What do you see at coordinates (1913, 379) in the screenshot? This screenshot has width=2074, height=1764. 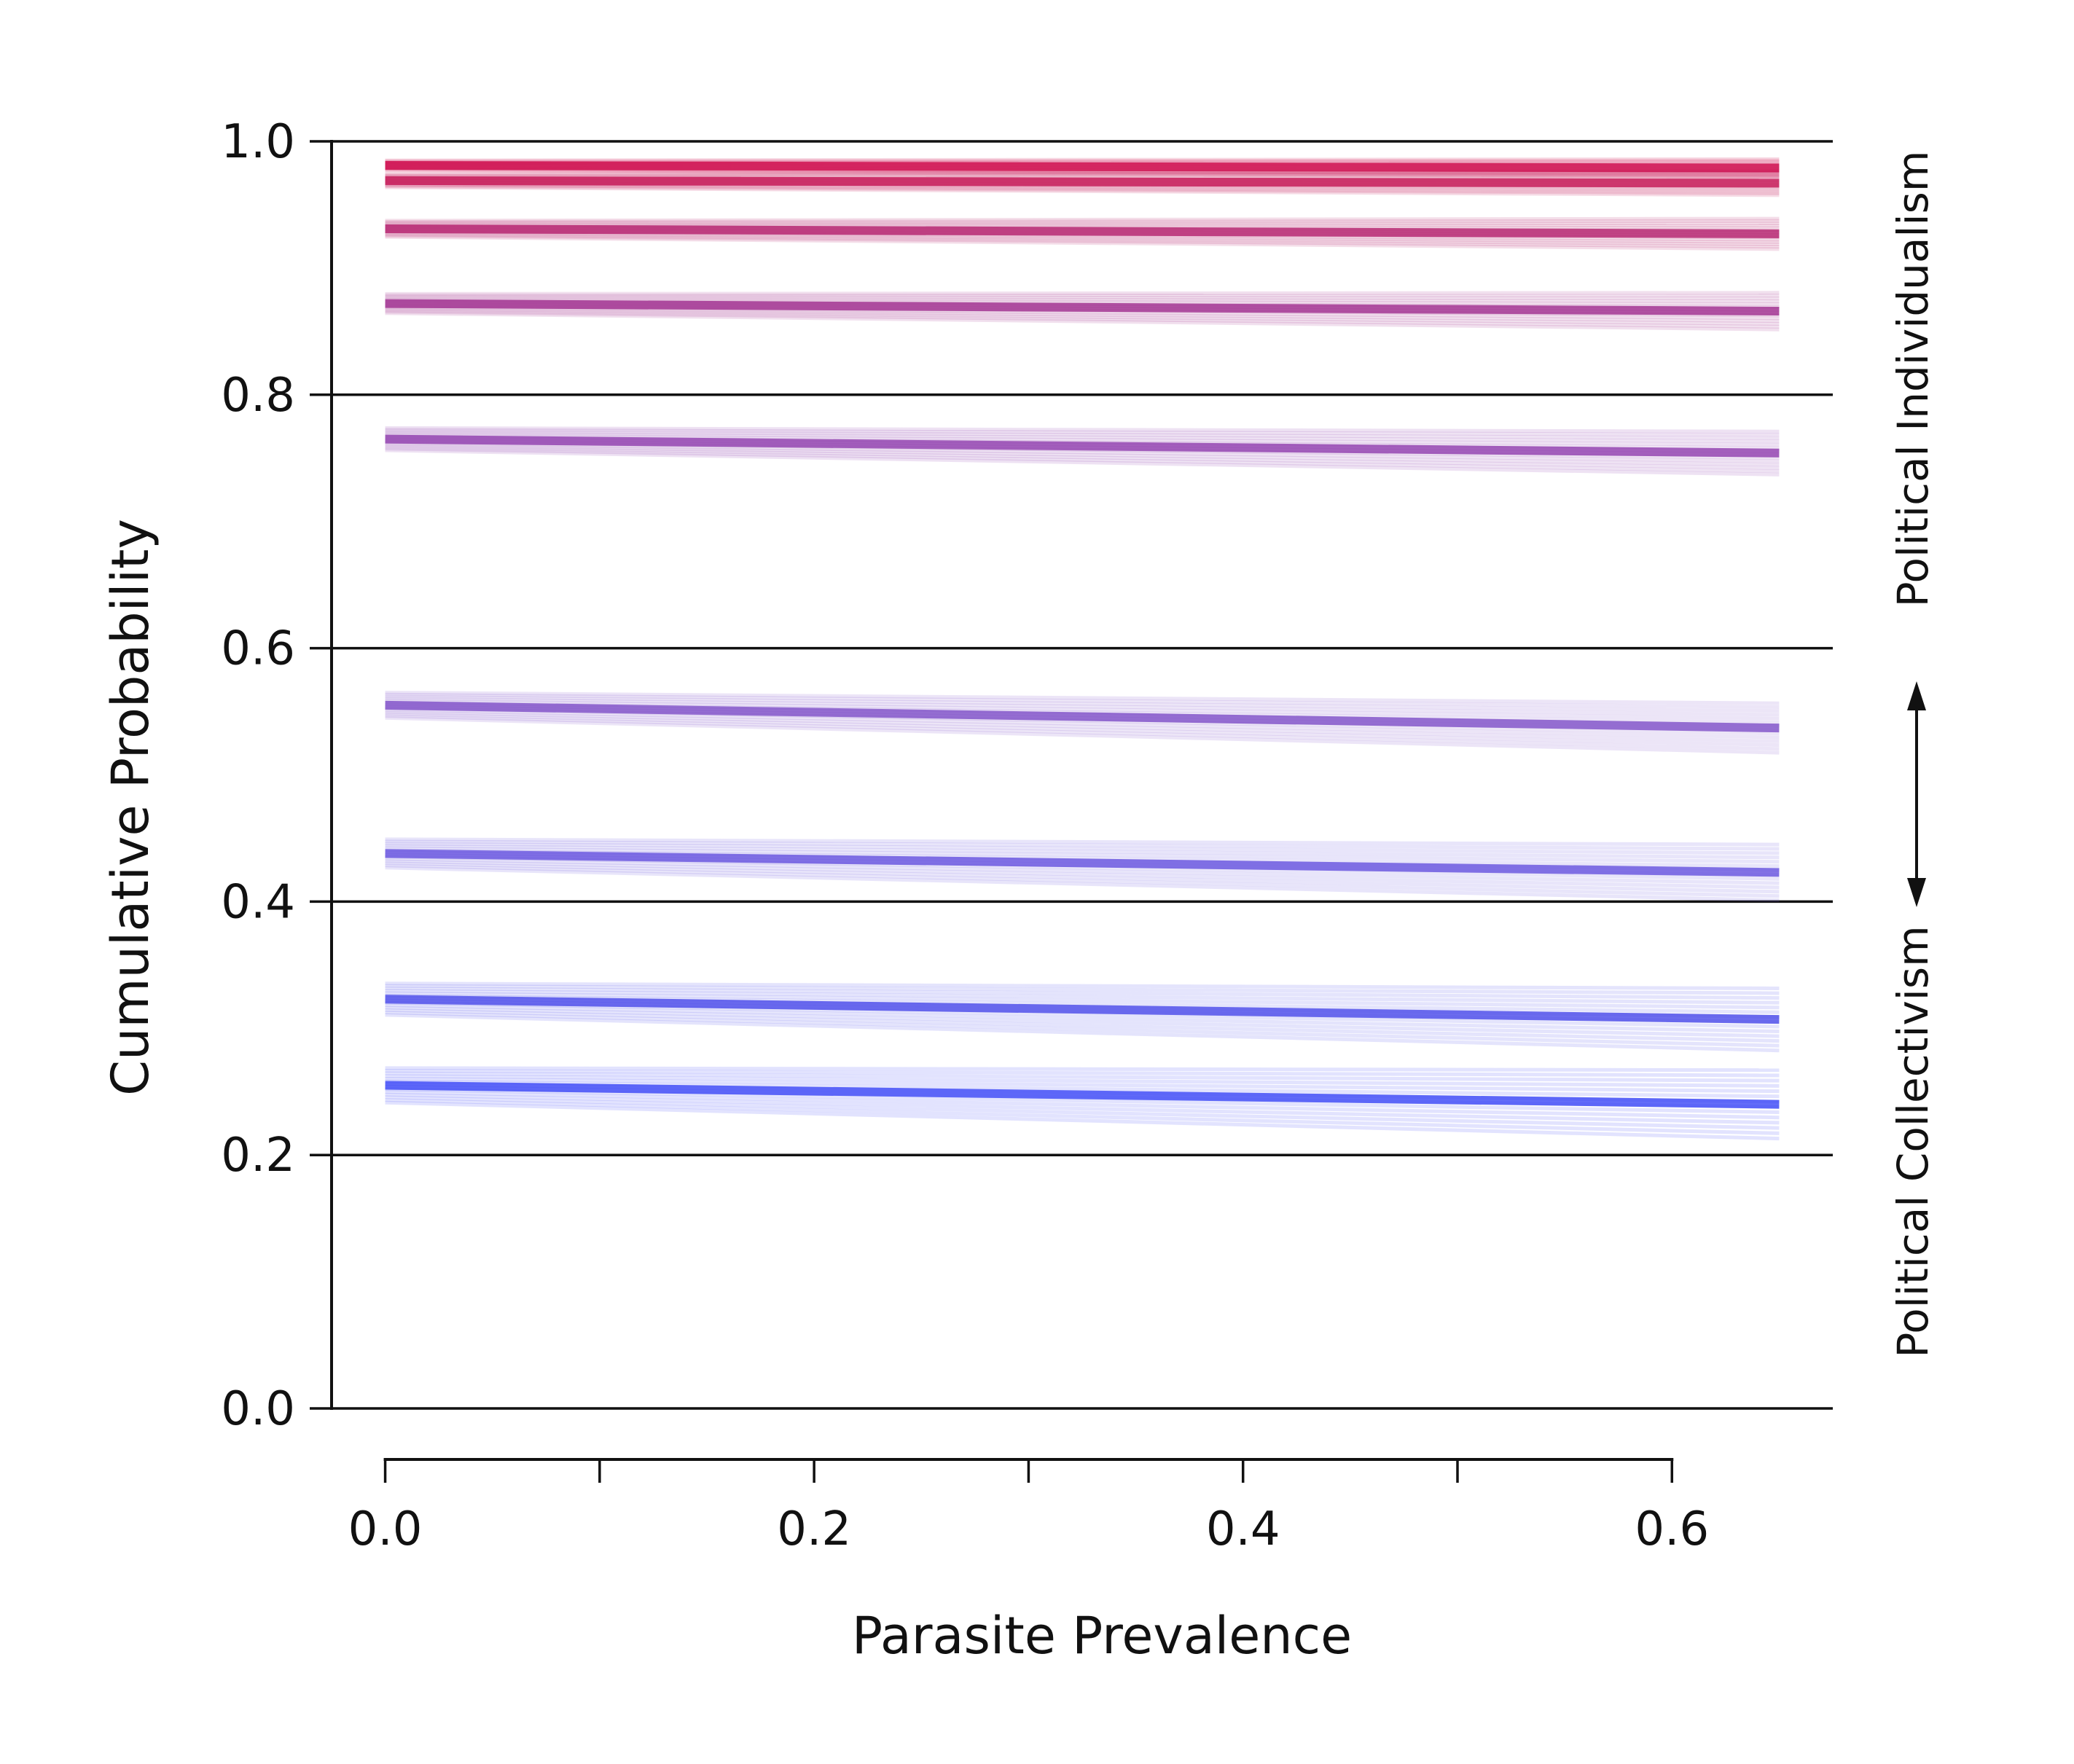 I see `individualism-label: Political Individualism` at bounding box center [1913, 379].